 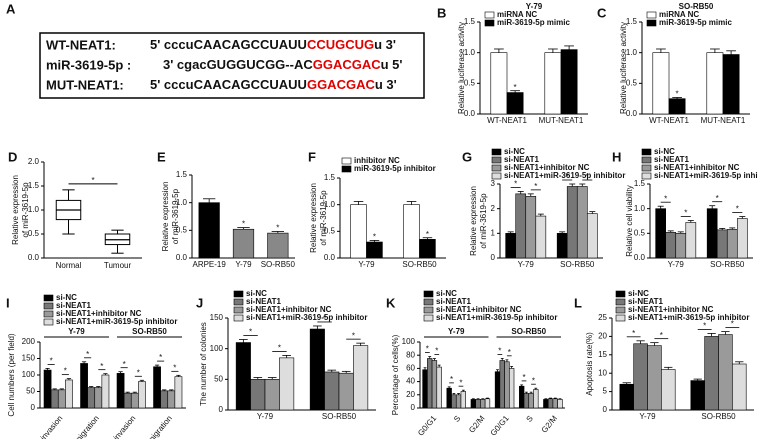 I want to click on panel-letter: K, so click(x=391, y=302).